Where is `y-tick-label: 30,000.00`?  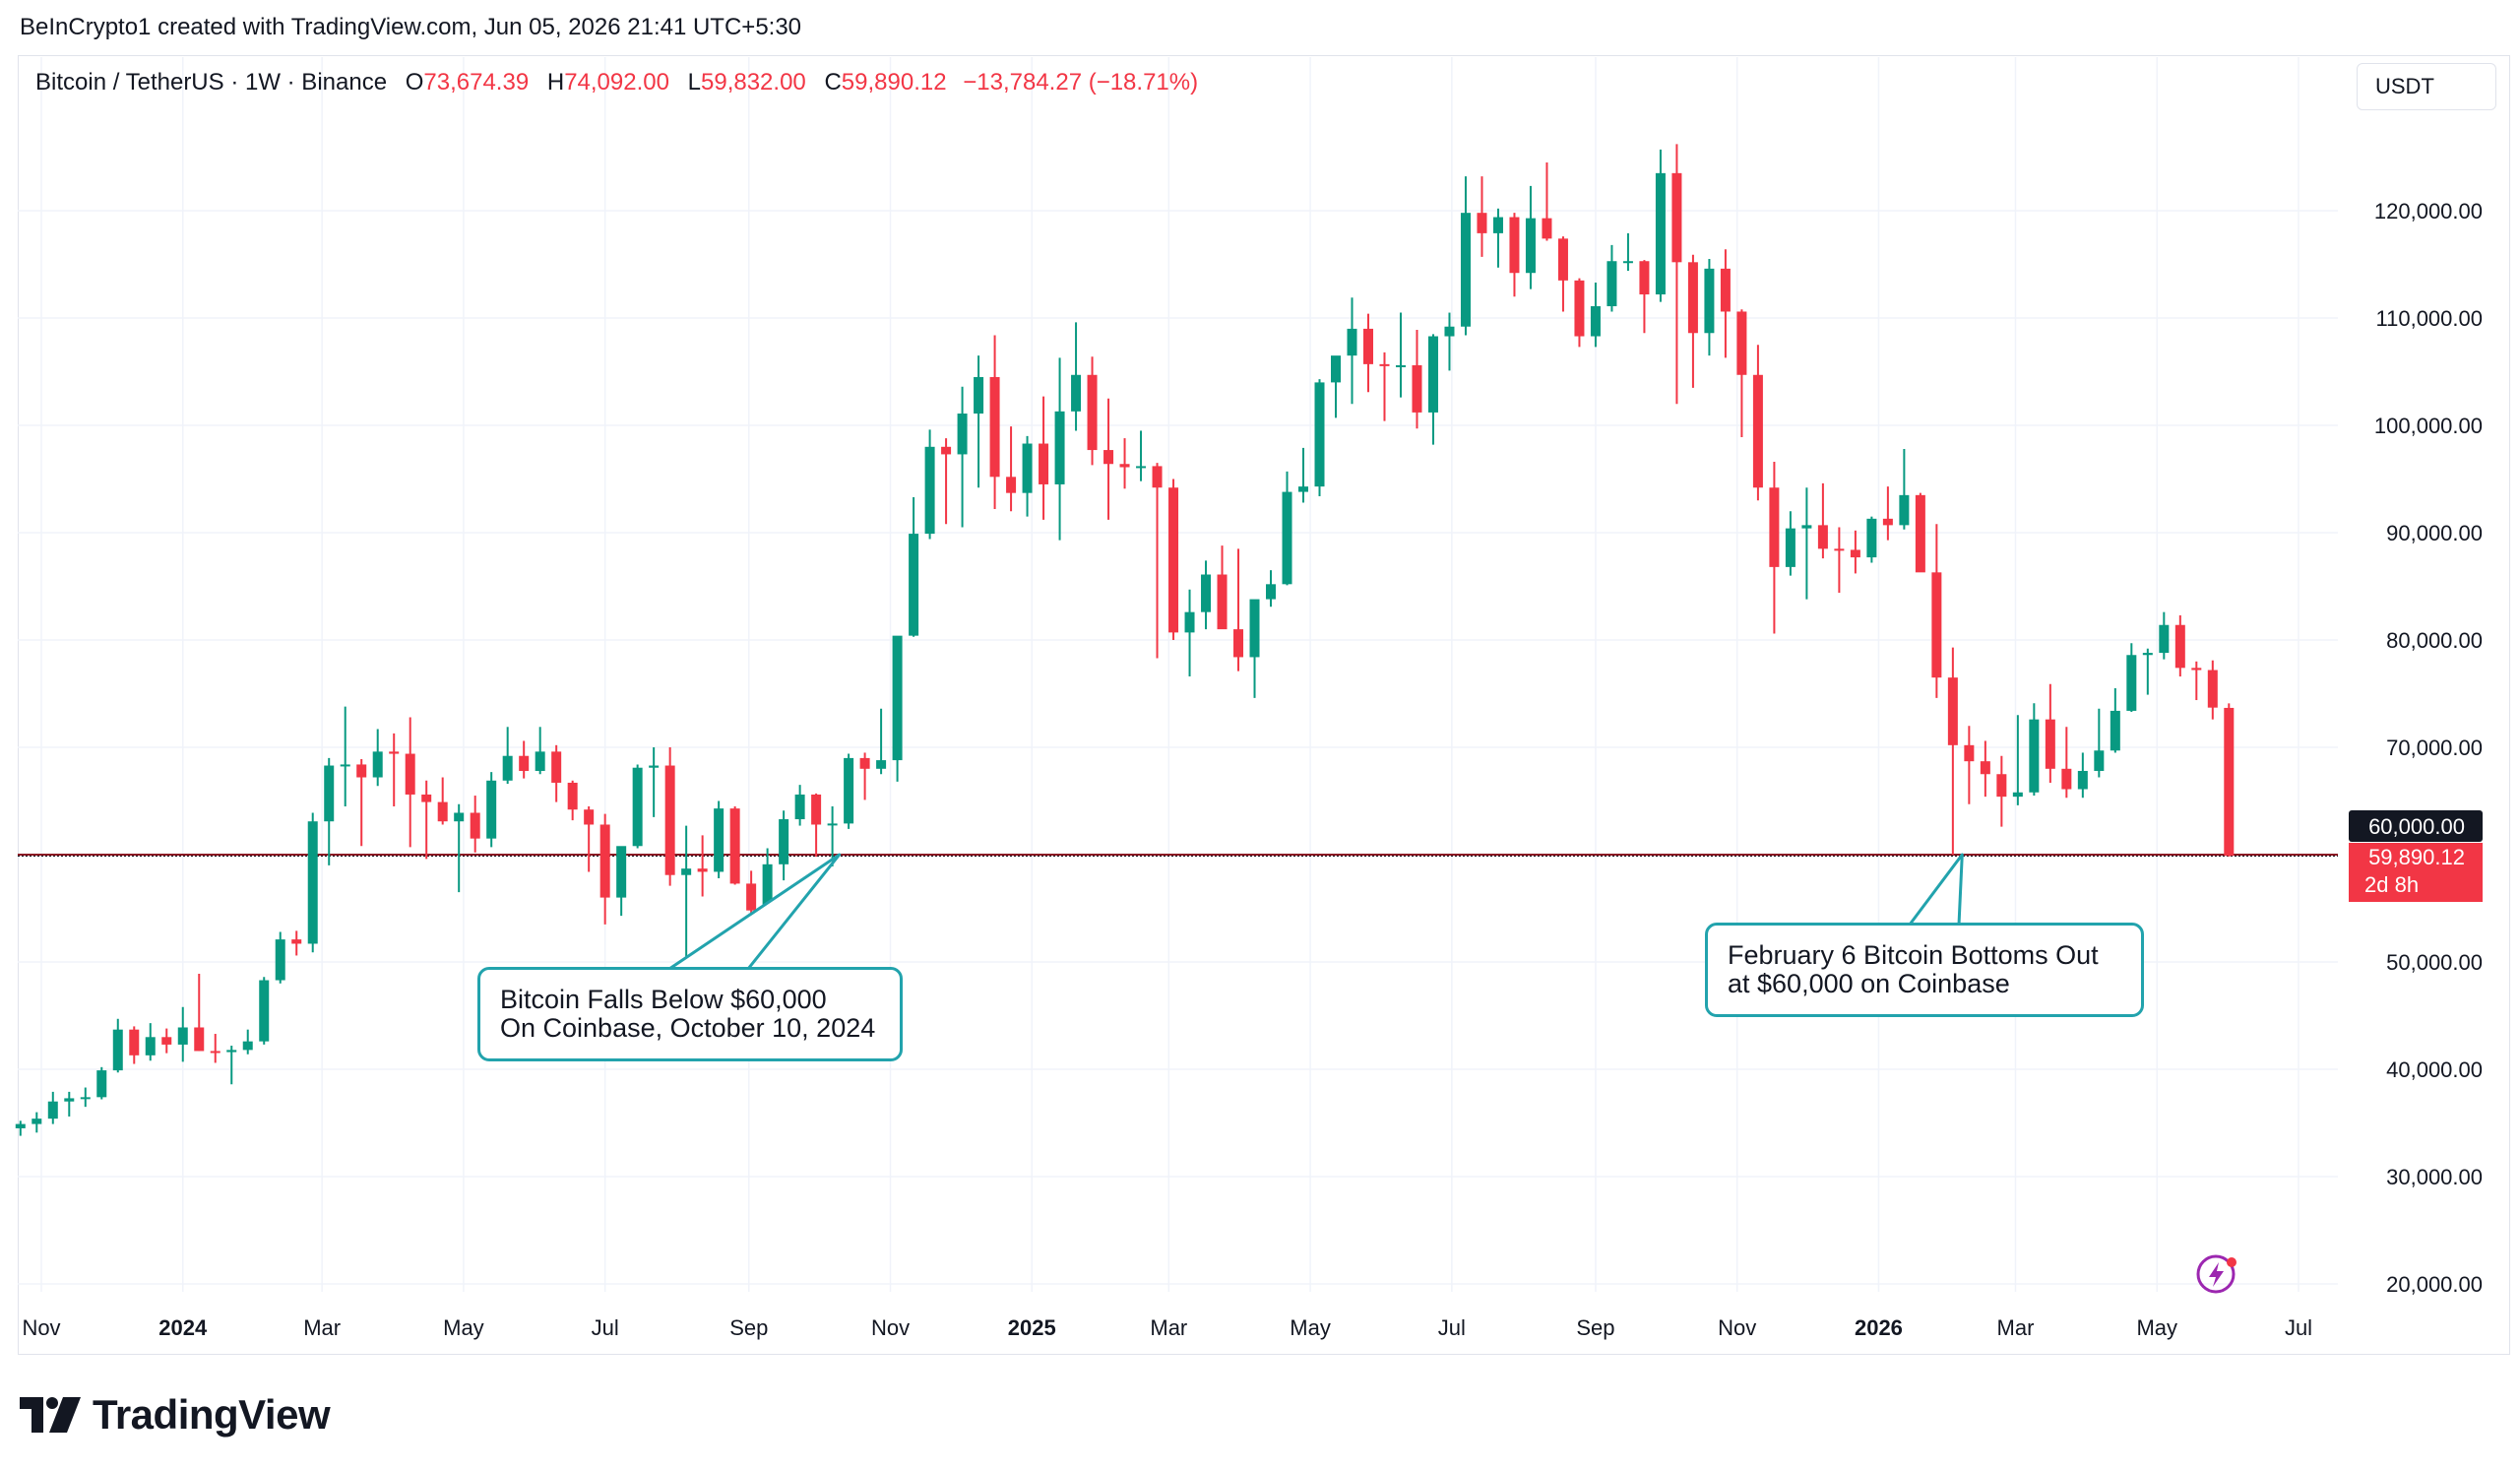 y-tick-label: 30,000.00 is located at coordinates (2434, 1177).